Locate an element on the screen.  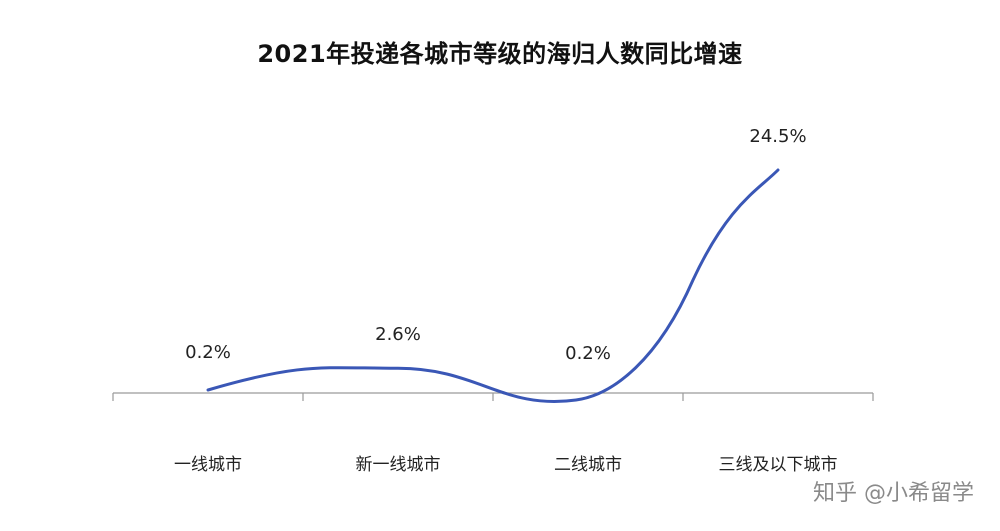
x-tick-label: 一线城市 is located at coordinates (208, 465).